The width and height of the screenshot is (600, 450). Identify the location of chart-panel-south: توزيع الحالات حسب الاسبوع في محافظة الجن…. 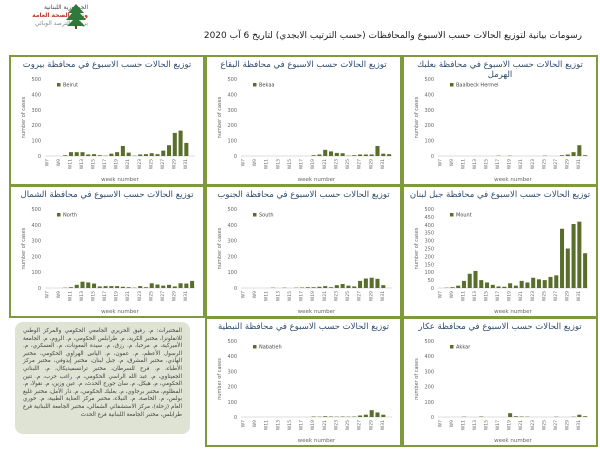
(303, 251).